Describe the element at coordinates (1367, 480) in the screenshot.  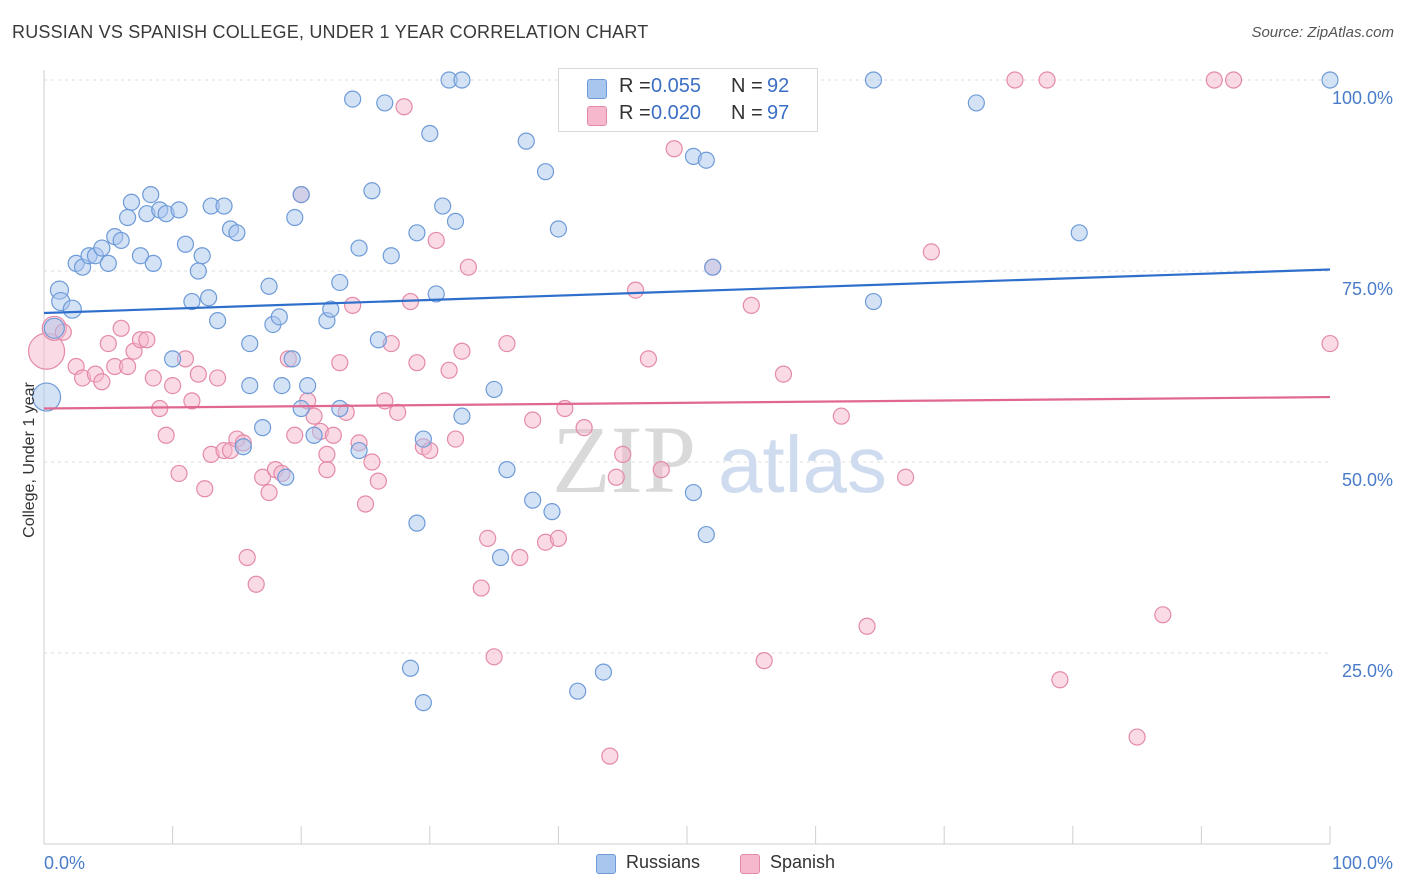
I see `y-tick-label: 50.0%` at that location.